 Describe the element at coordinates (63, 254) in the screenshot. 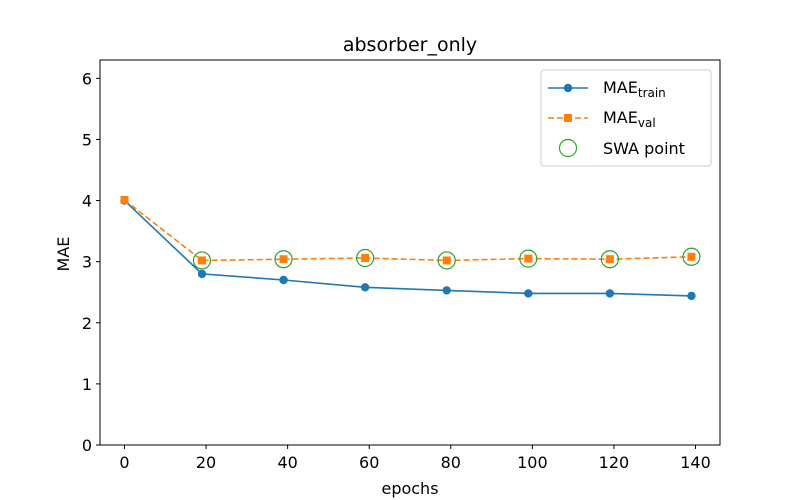

I see `y-axis-label: MAE` at that location.